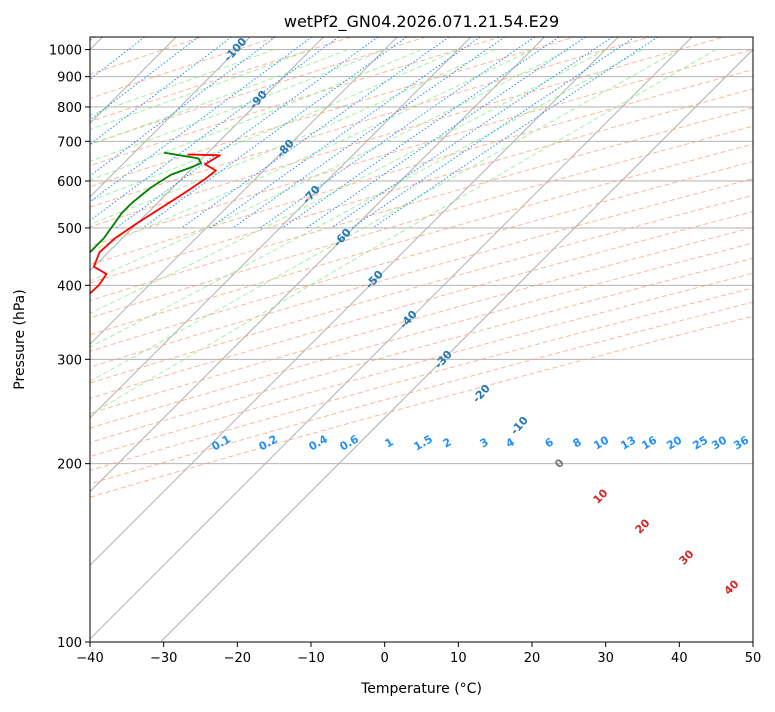 The image size is (775, 712). I want to click on y-tick-label: 200, so click(69, 465).